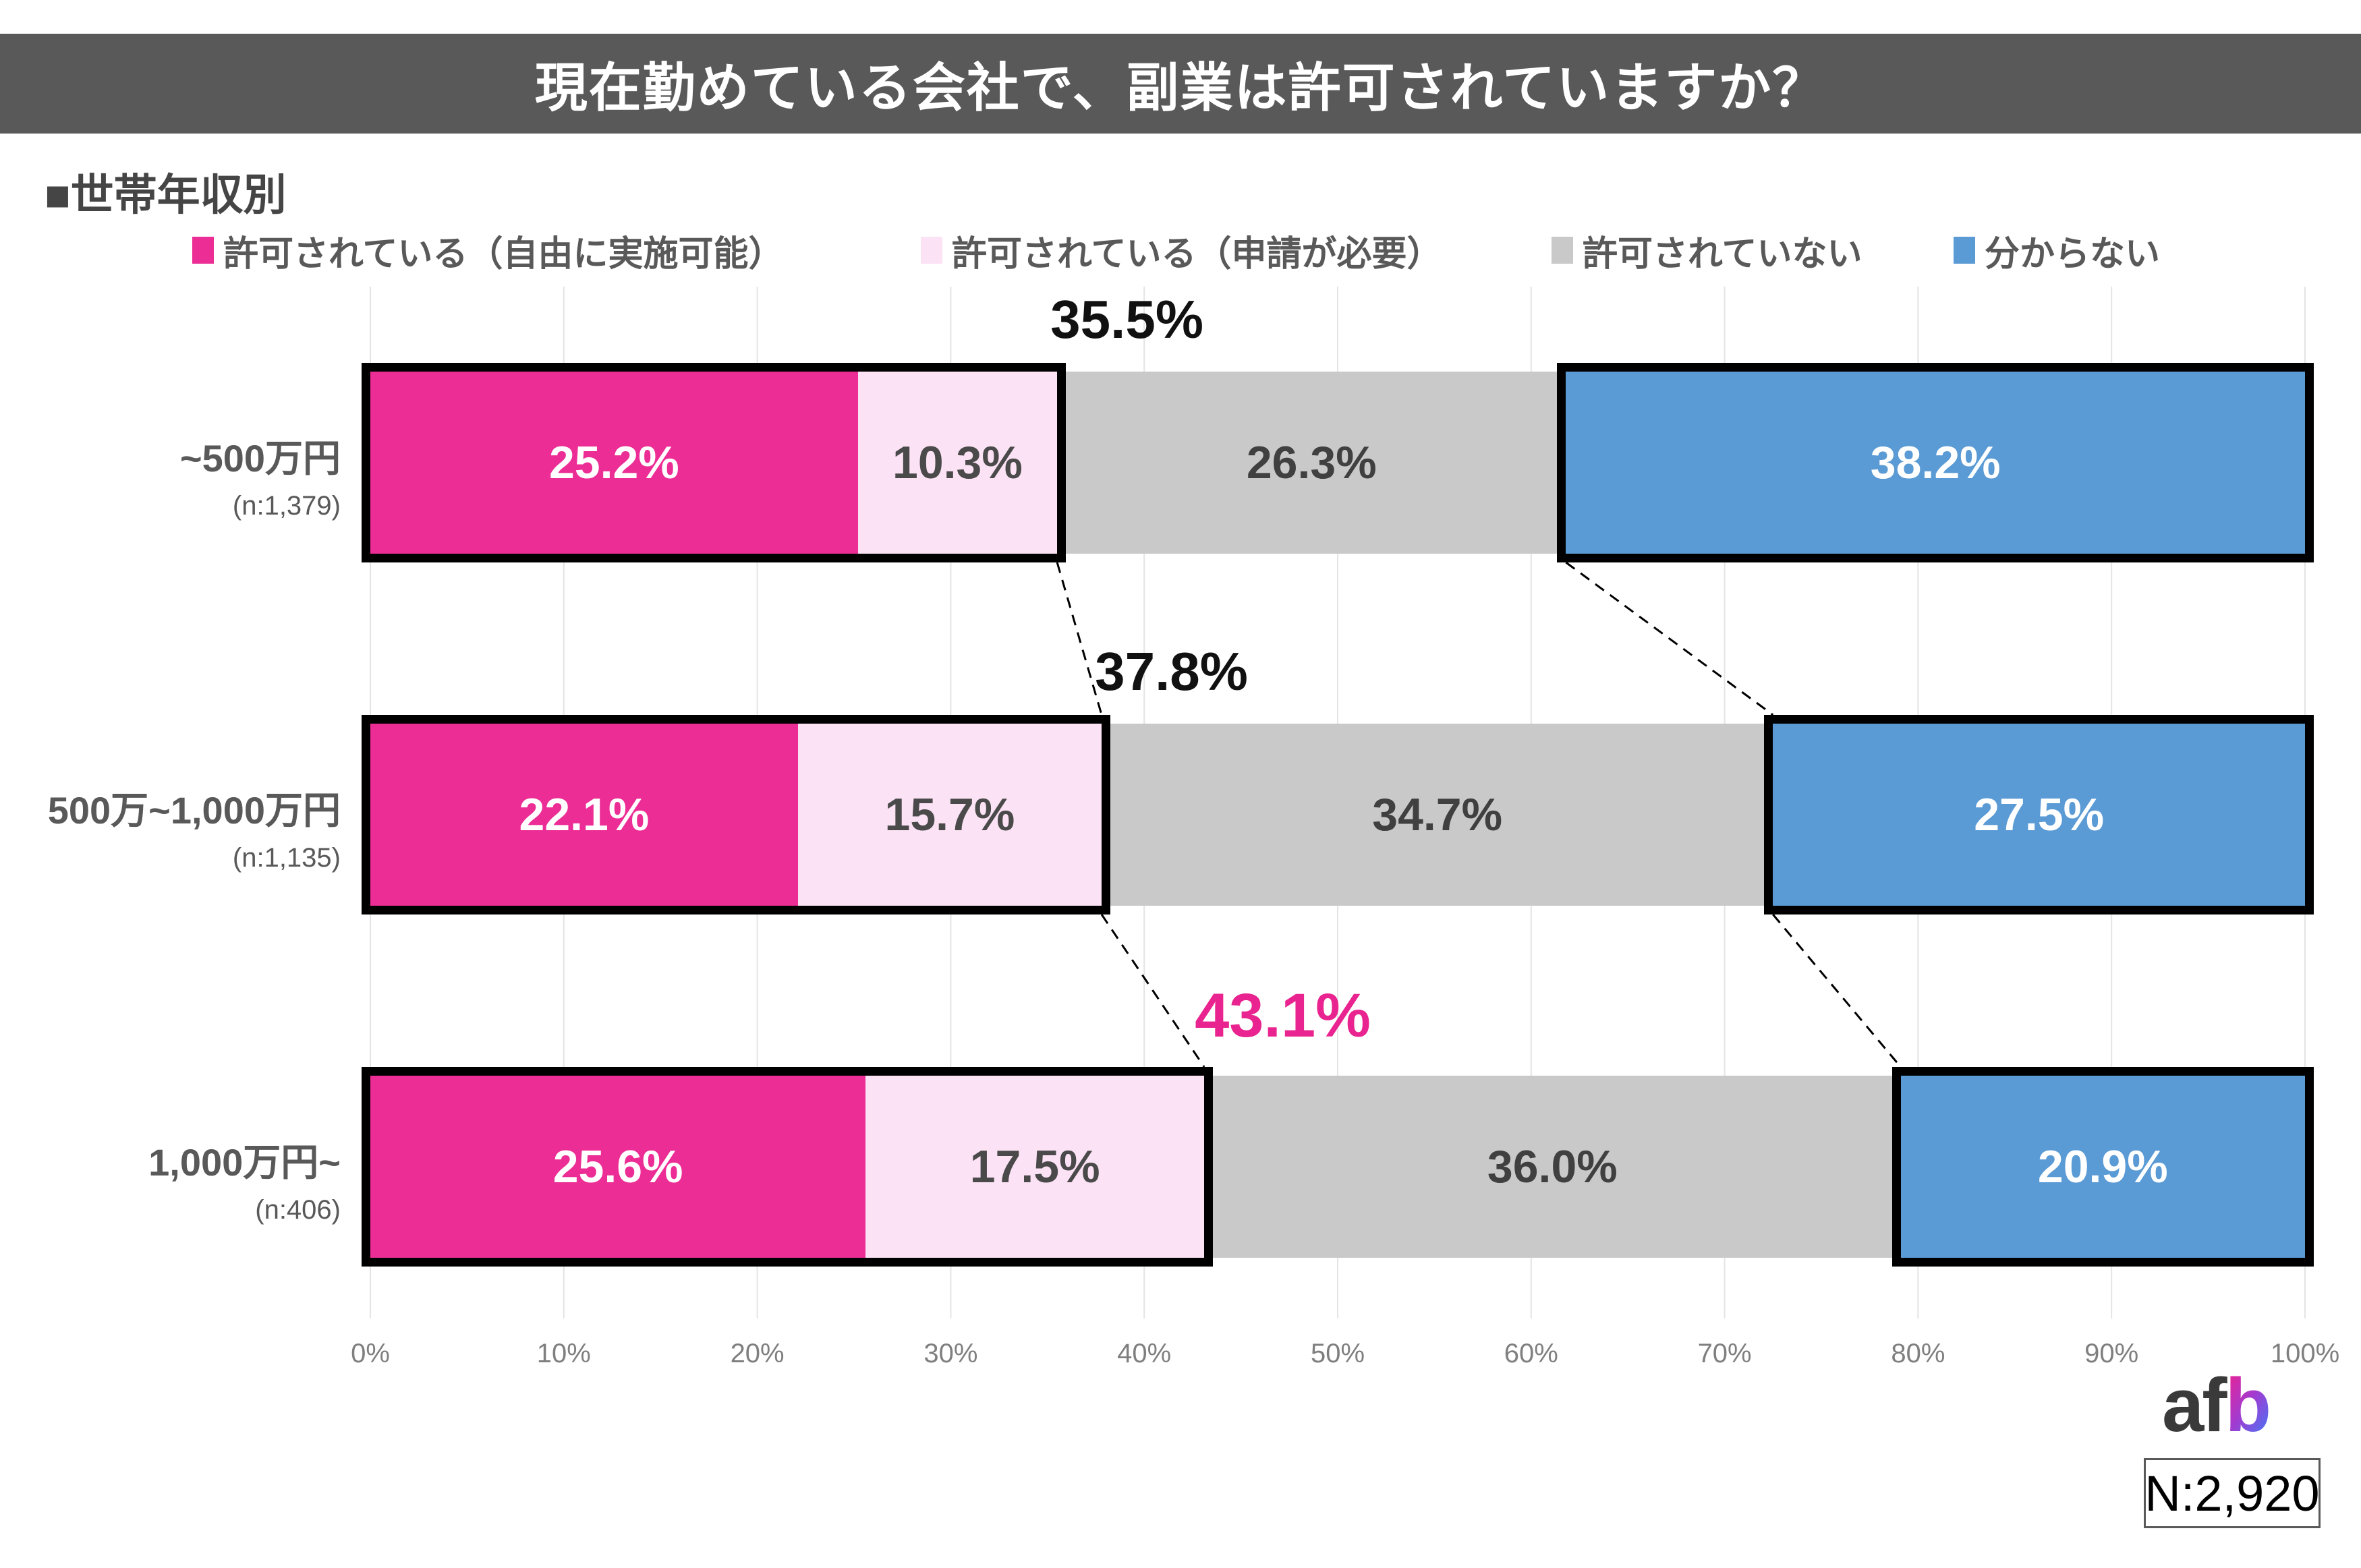 The width and height of the screenshot is (2361, 1568). I want to click on legend-item: 分からない, so click(2057, 254).